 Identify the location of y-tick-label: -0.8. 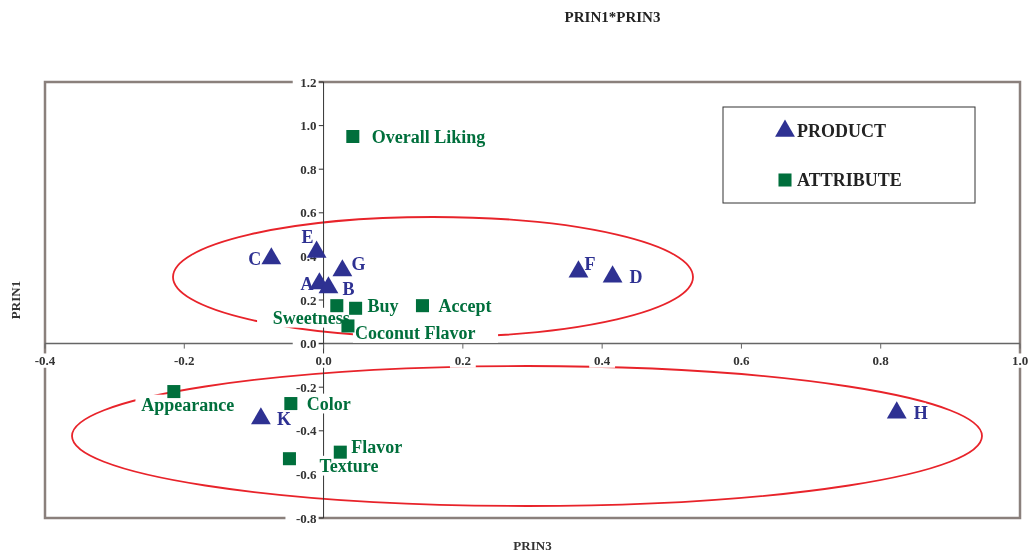
(306, 518).